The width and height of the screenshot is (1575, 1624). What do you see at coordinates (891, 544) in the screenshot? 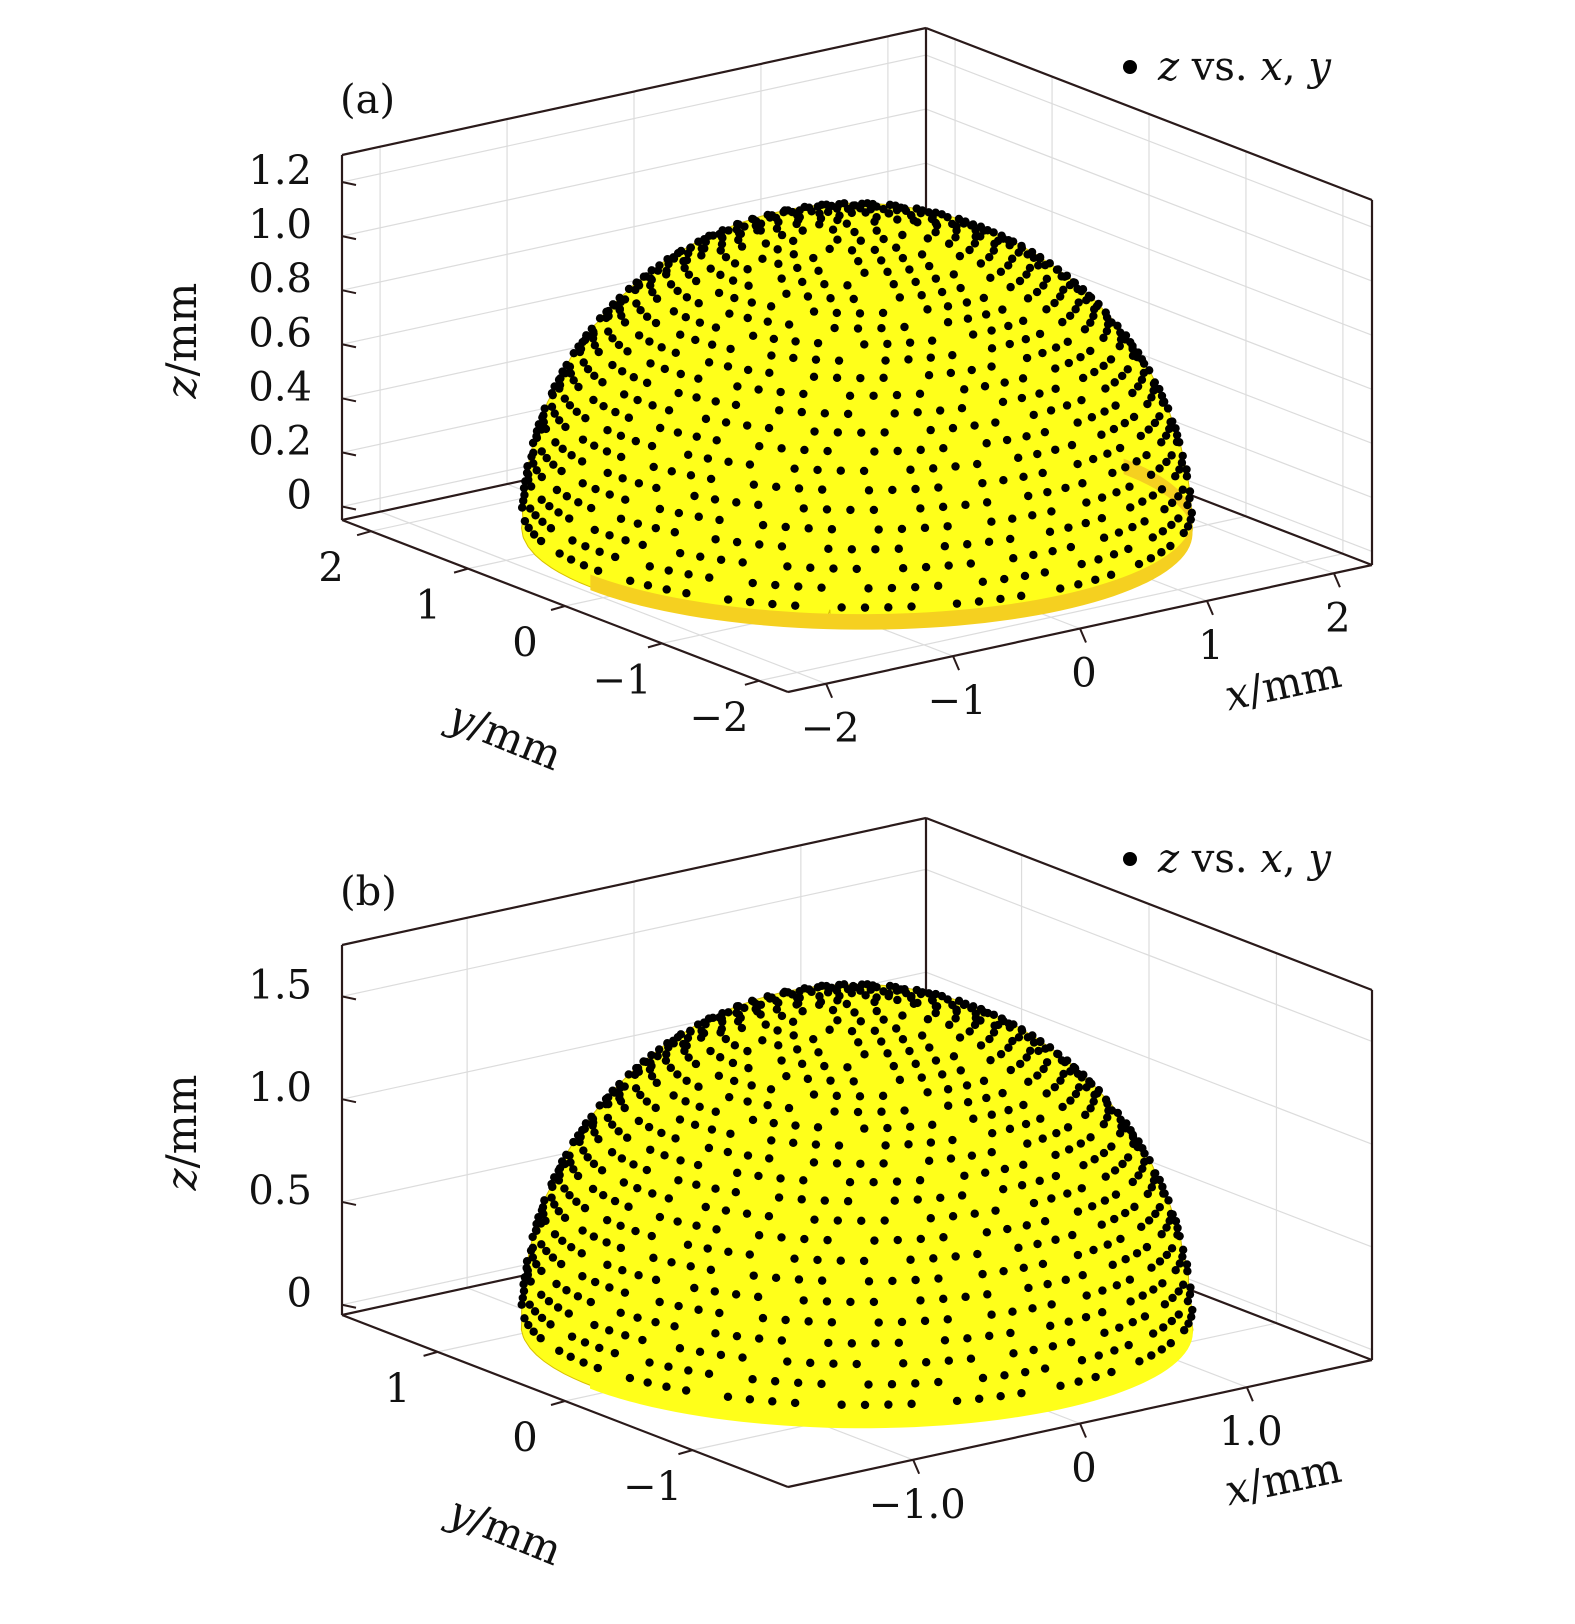
I see `dome-rim` at bounding box center [891, 544].